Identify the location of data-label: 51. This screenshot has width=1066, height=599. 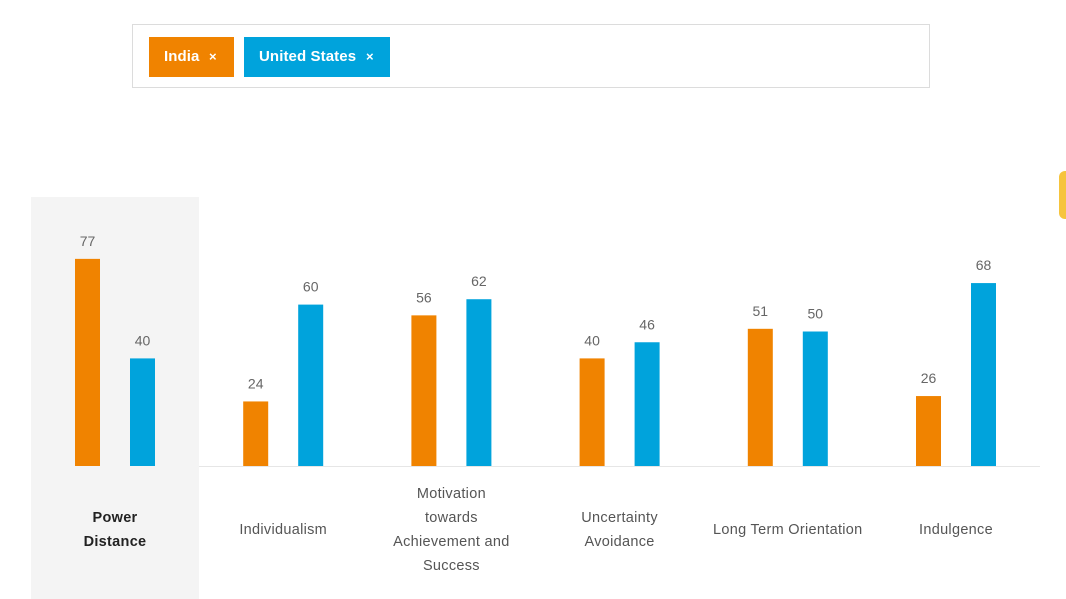
(761, 311).